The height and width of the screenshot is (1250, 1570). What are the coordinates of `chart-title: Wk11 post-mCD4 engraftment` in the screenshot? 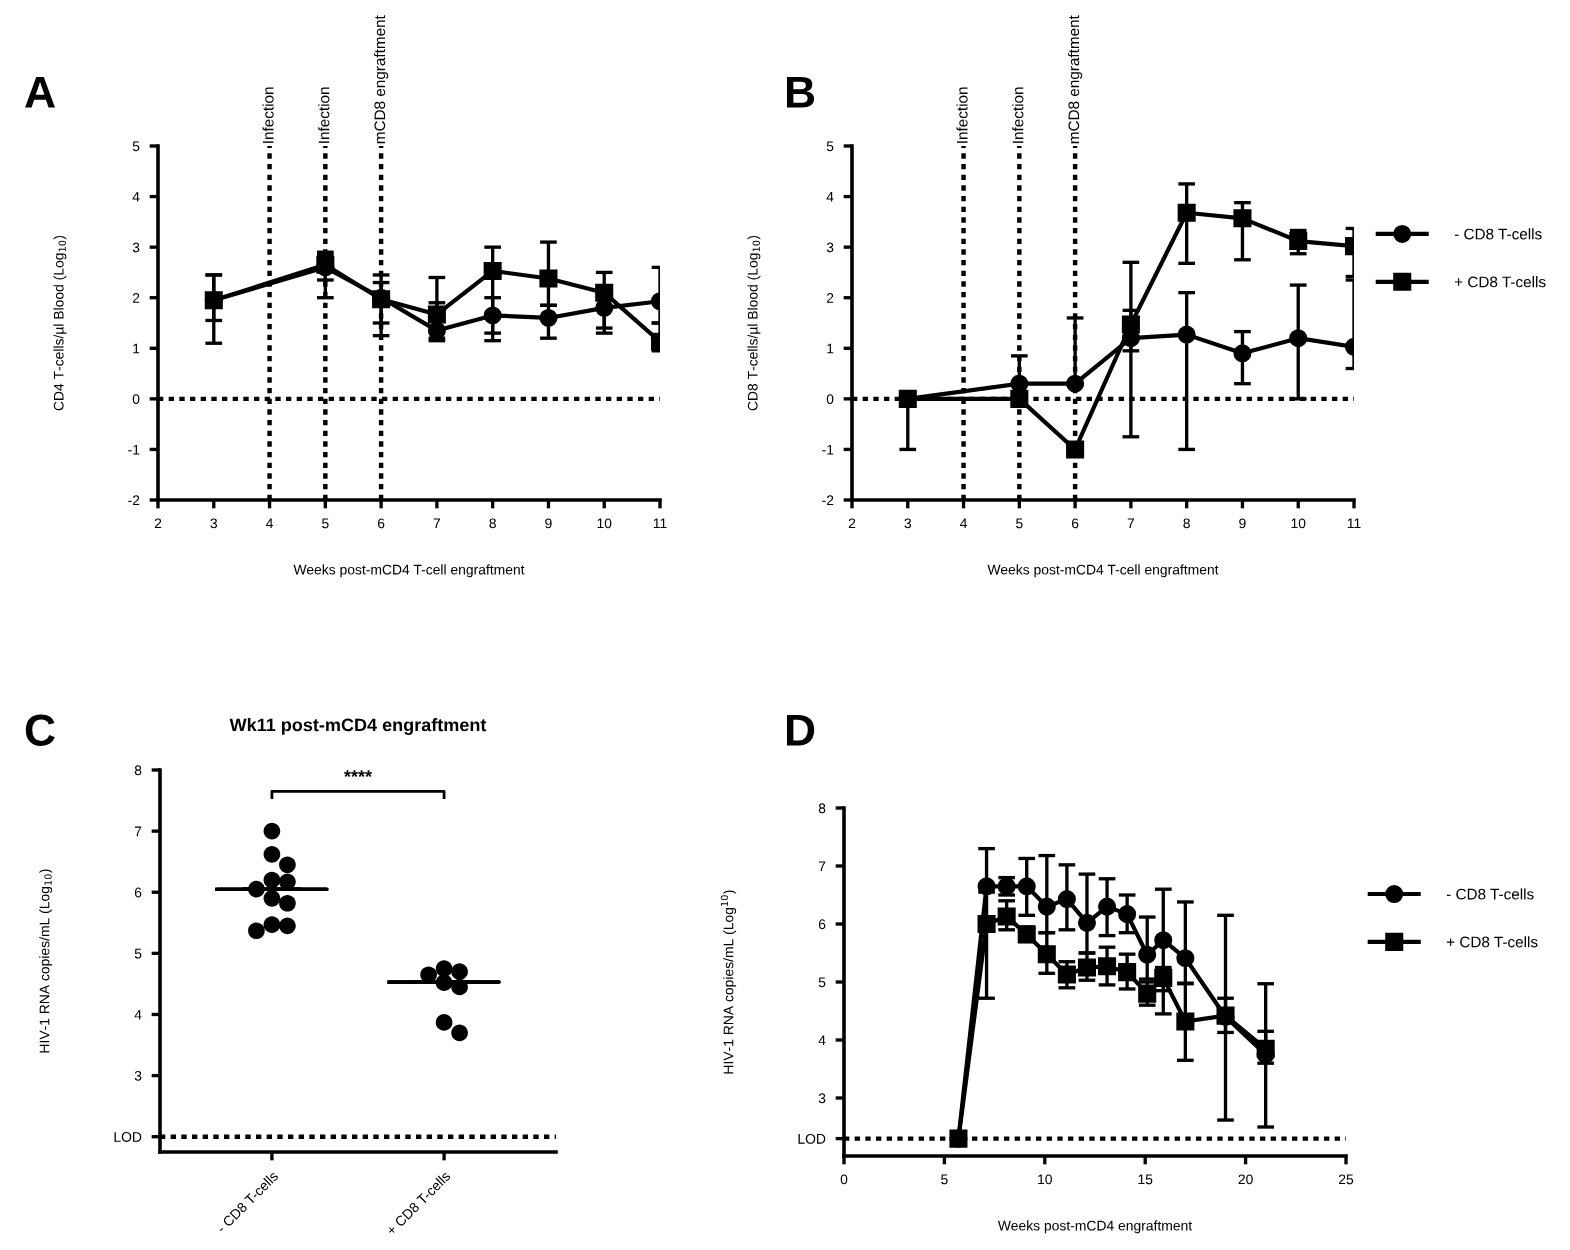 It's located at (358, 726).